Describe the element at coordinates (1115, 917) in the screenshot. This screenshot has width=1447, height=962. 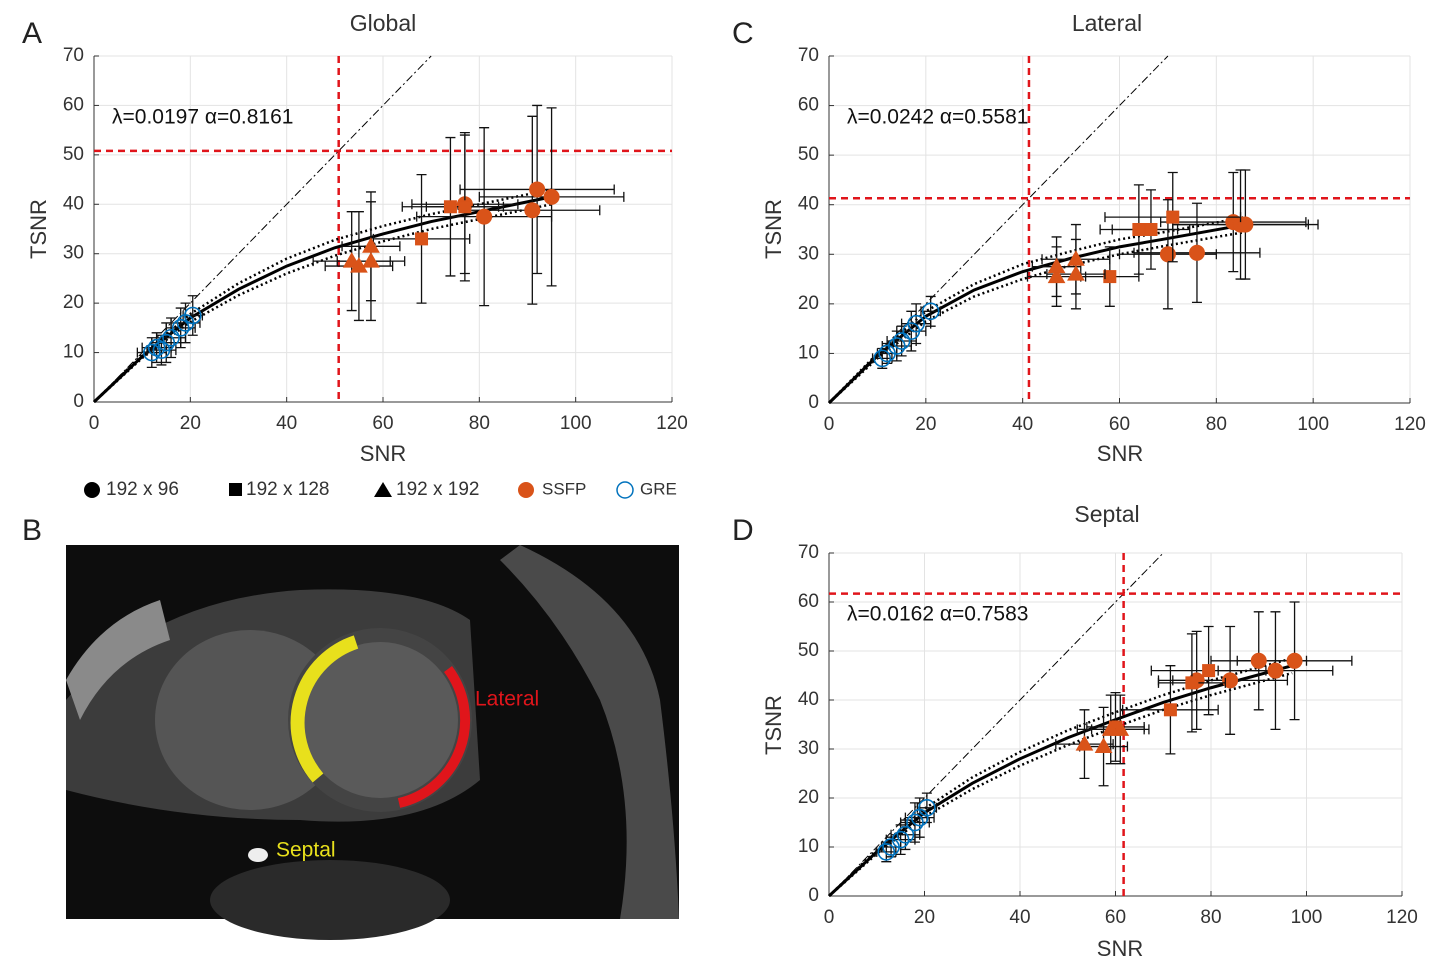
I see `x-tick-label: 60` at that location.